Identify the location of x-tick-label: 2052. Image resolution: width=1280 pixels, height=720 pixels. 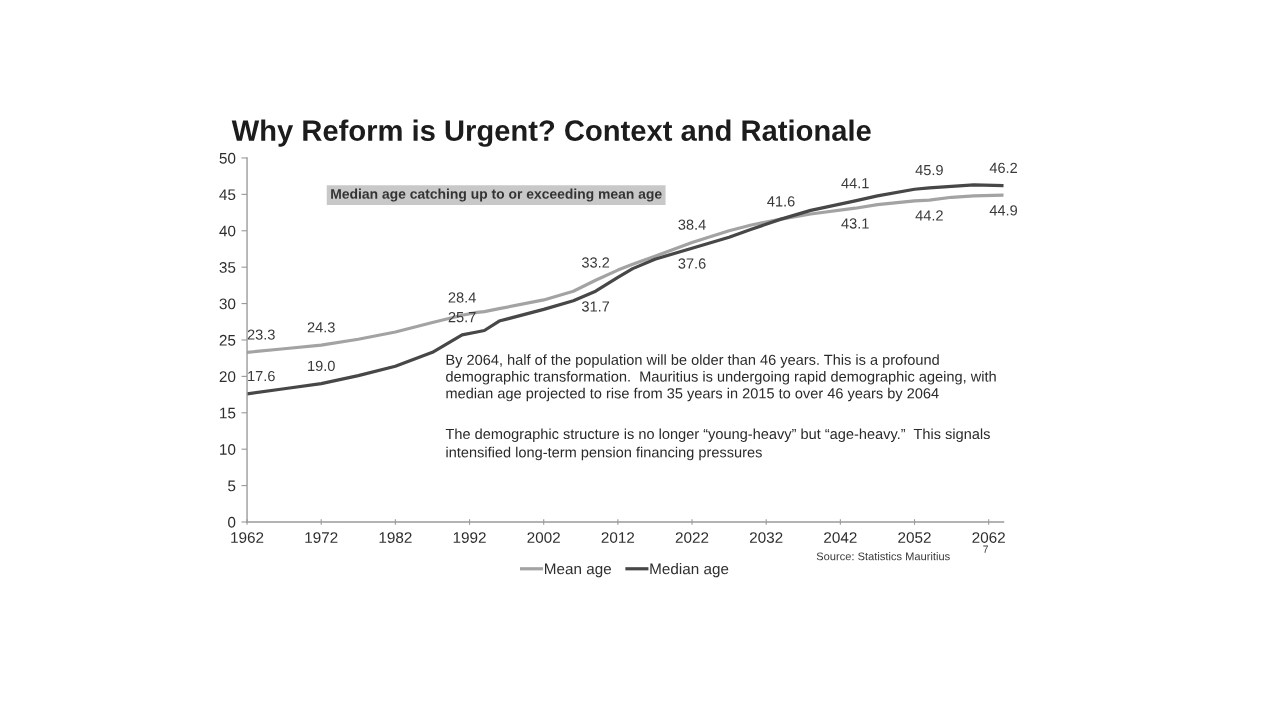
(914, 537).